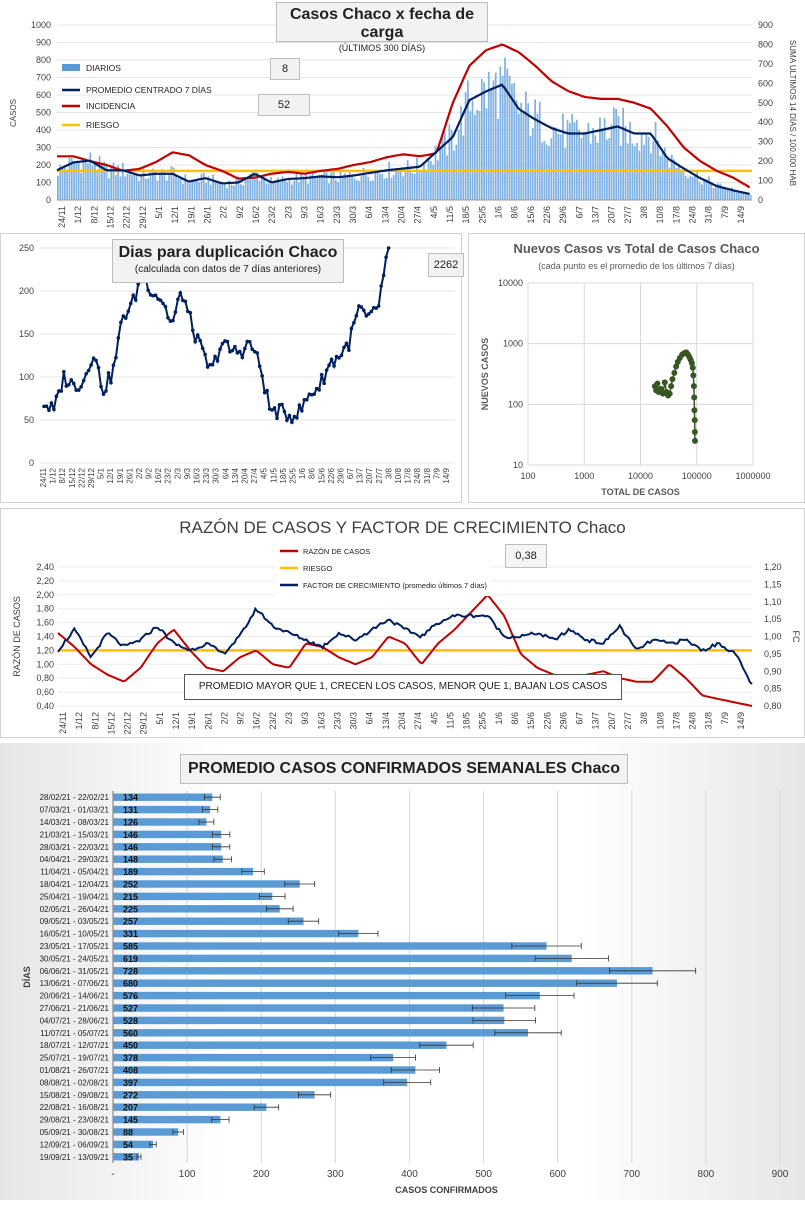 This screenshot has width=805, height=1205. Describe the element at coordinates (385, 215) in the screenshot. I see `casos-x-tick: 13/4` at that location.